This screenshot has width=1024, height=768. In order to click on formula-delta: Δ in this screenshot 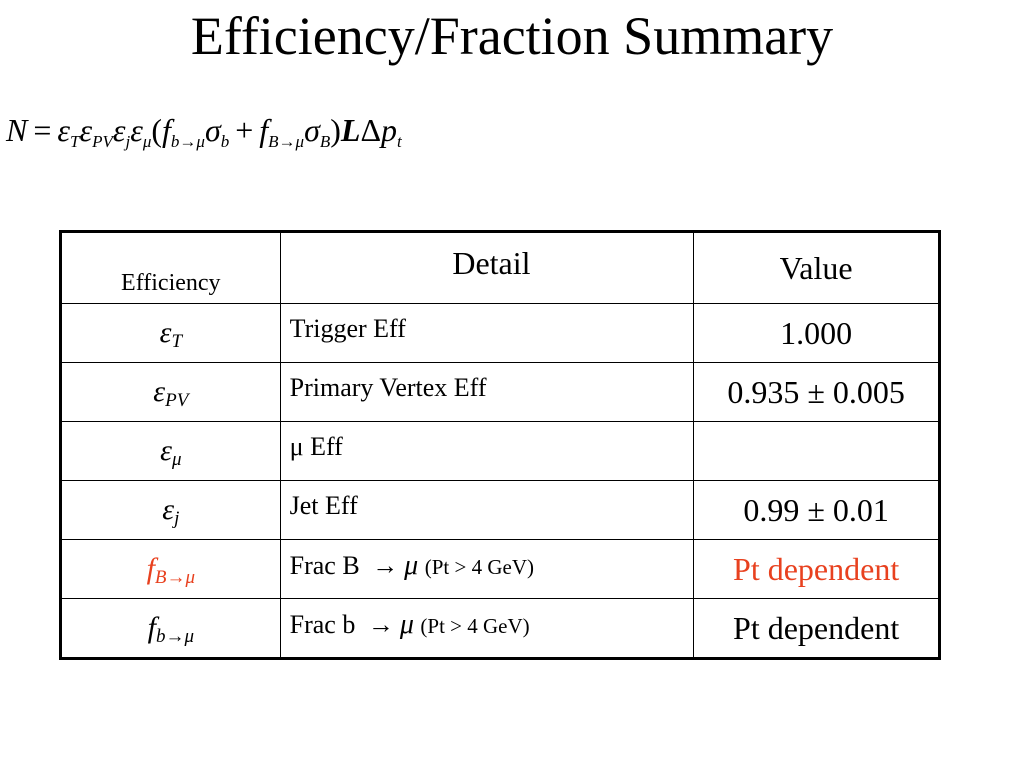, I will do `click(371, 130)`.